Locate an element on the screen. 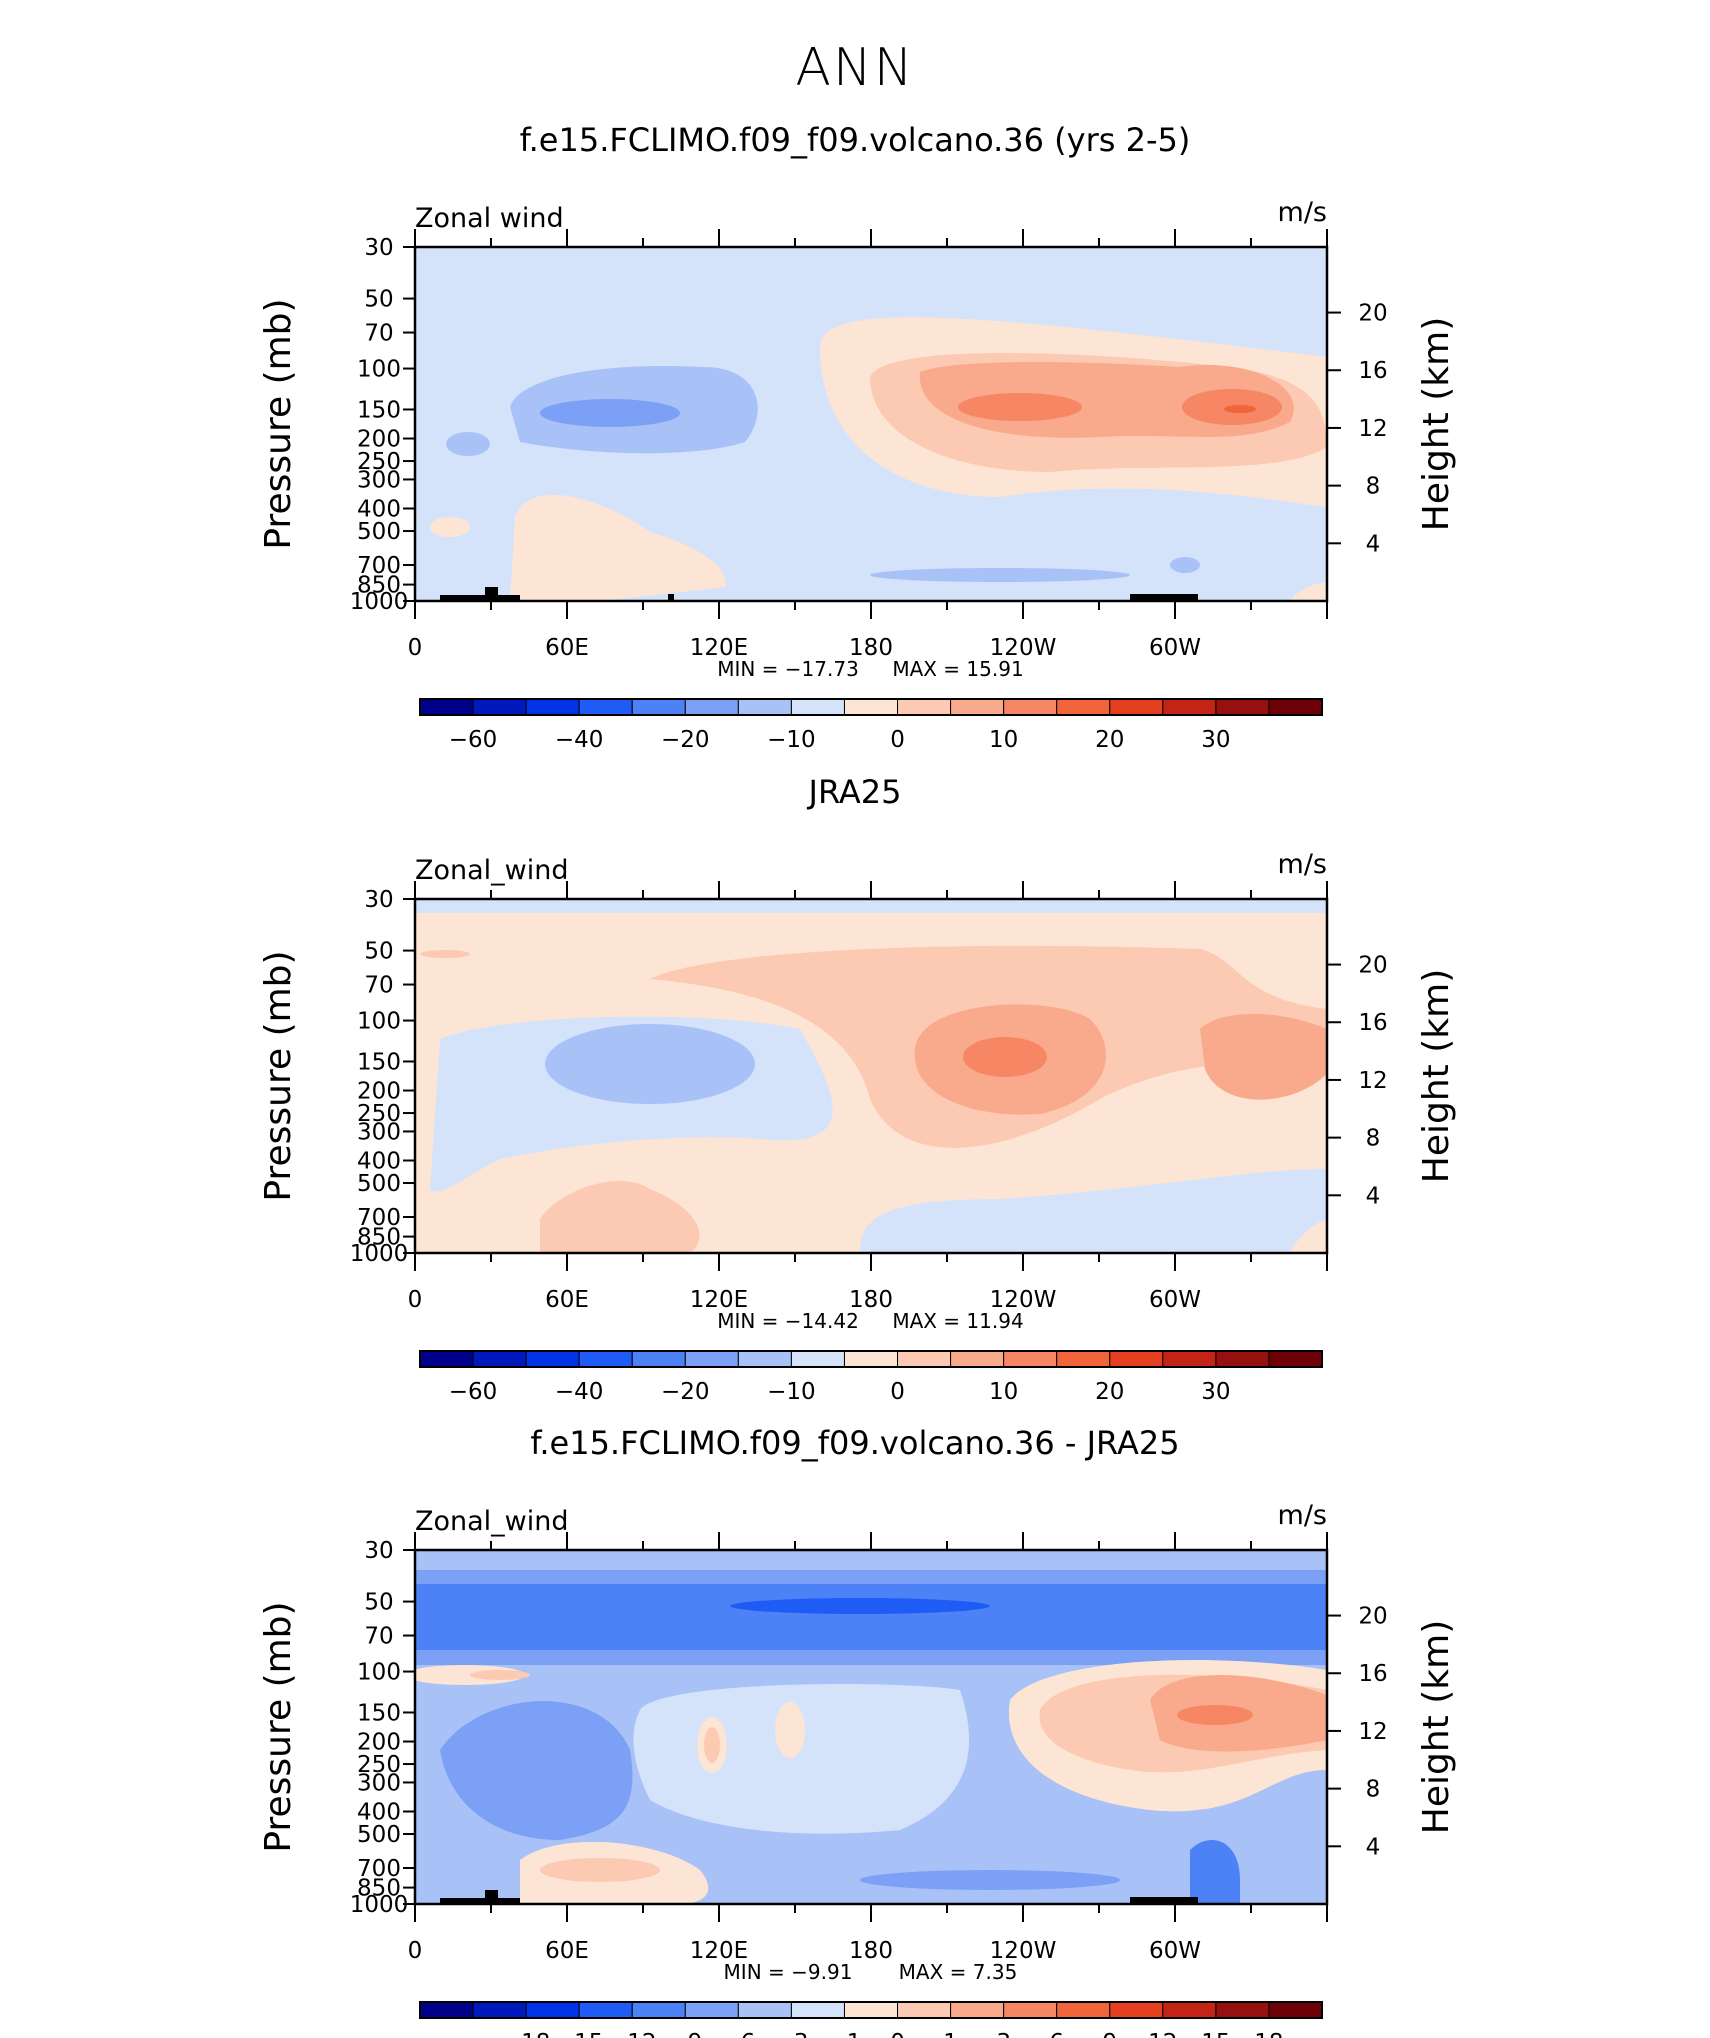 The height and width of the screenshot is (2038, 1710). colorbar-label: −10 is located at coordinates (791, 1392).